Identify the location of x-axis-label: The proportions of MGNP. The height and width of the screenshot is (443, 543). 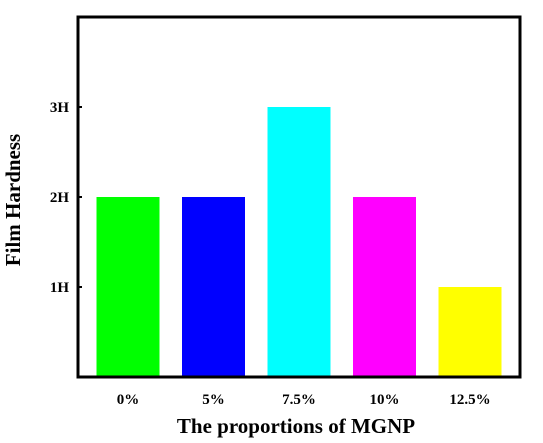
(296, 426).